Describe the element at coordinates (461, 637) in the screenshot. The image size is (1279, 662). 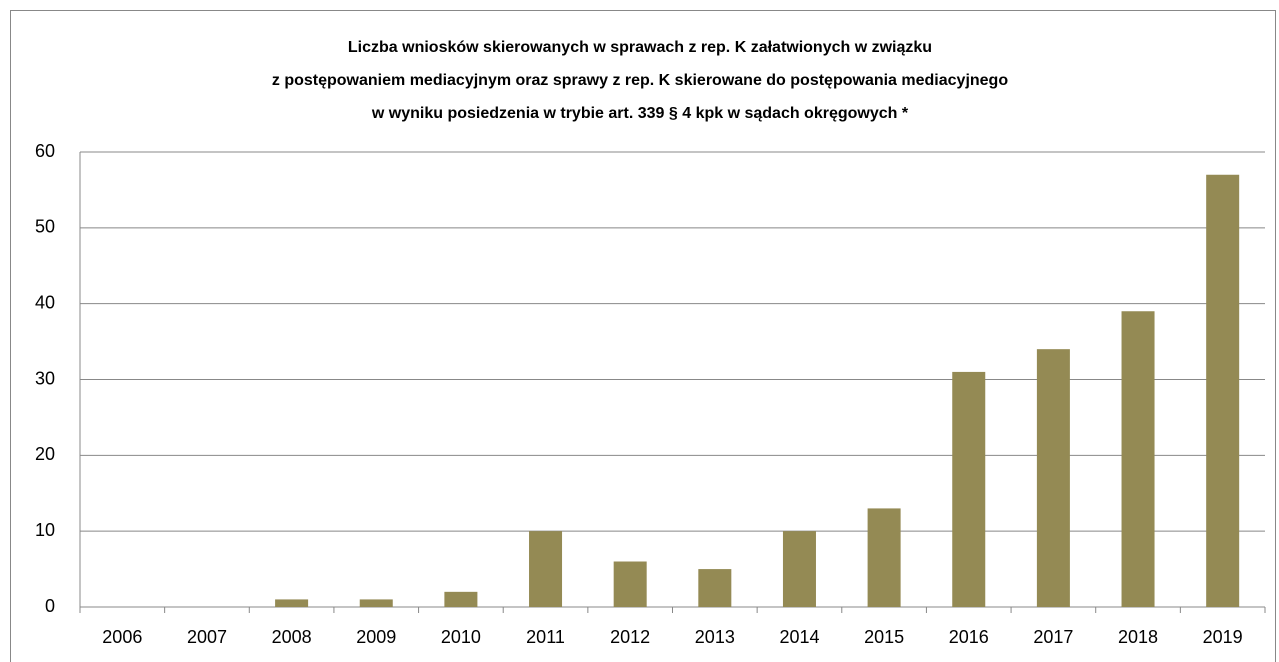
I see `x-tick-label: 2010` at that location.